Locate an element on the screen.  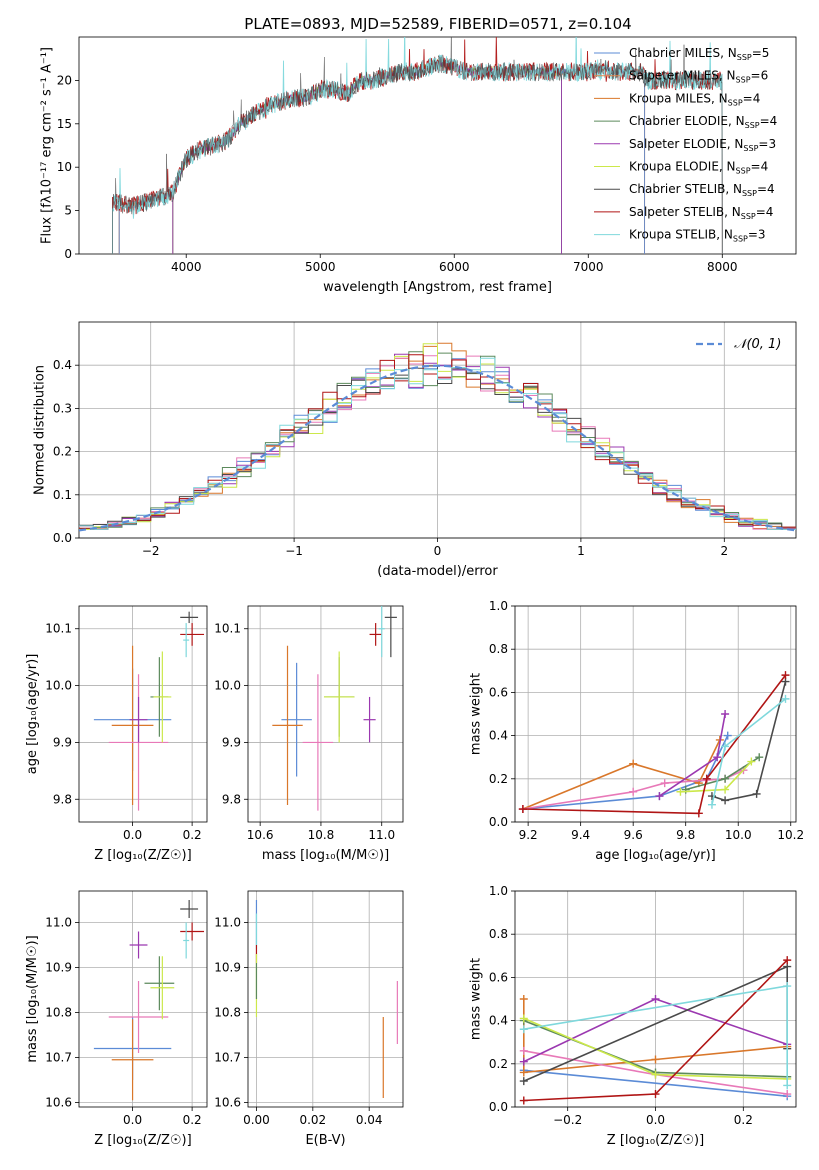
y-tick-label: 0.1 is located at coordinates (62, 495).